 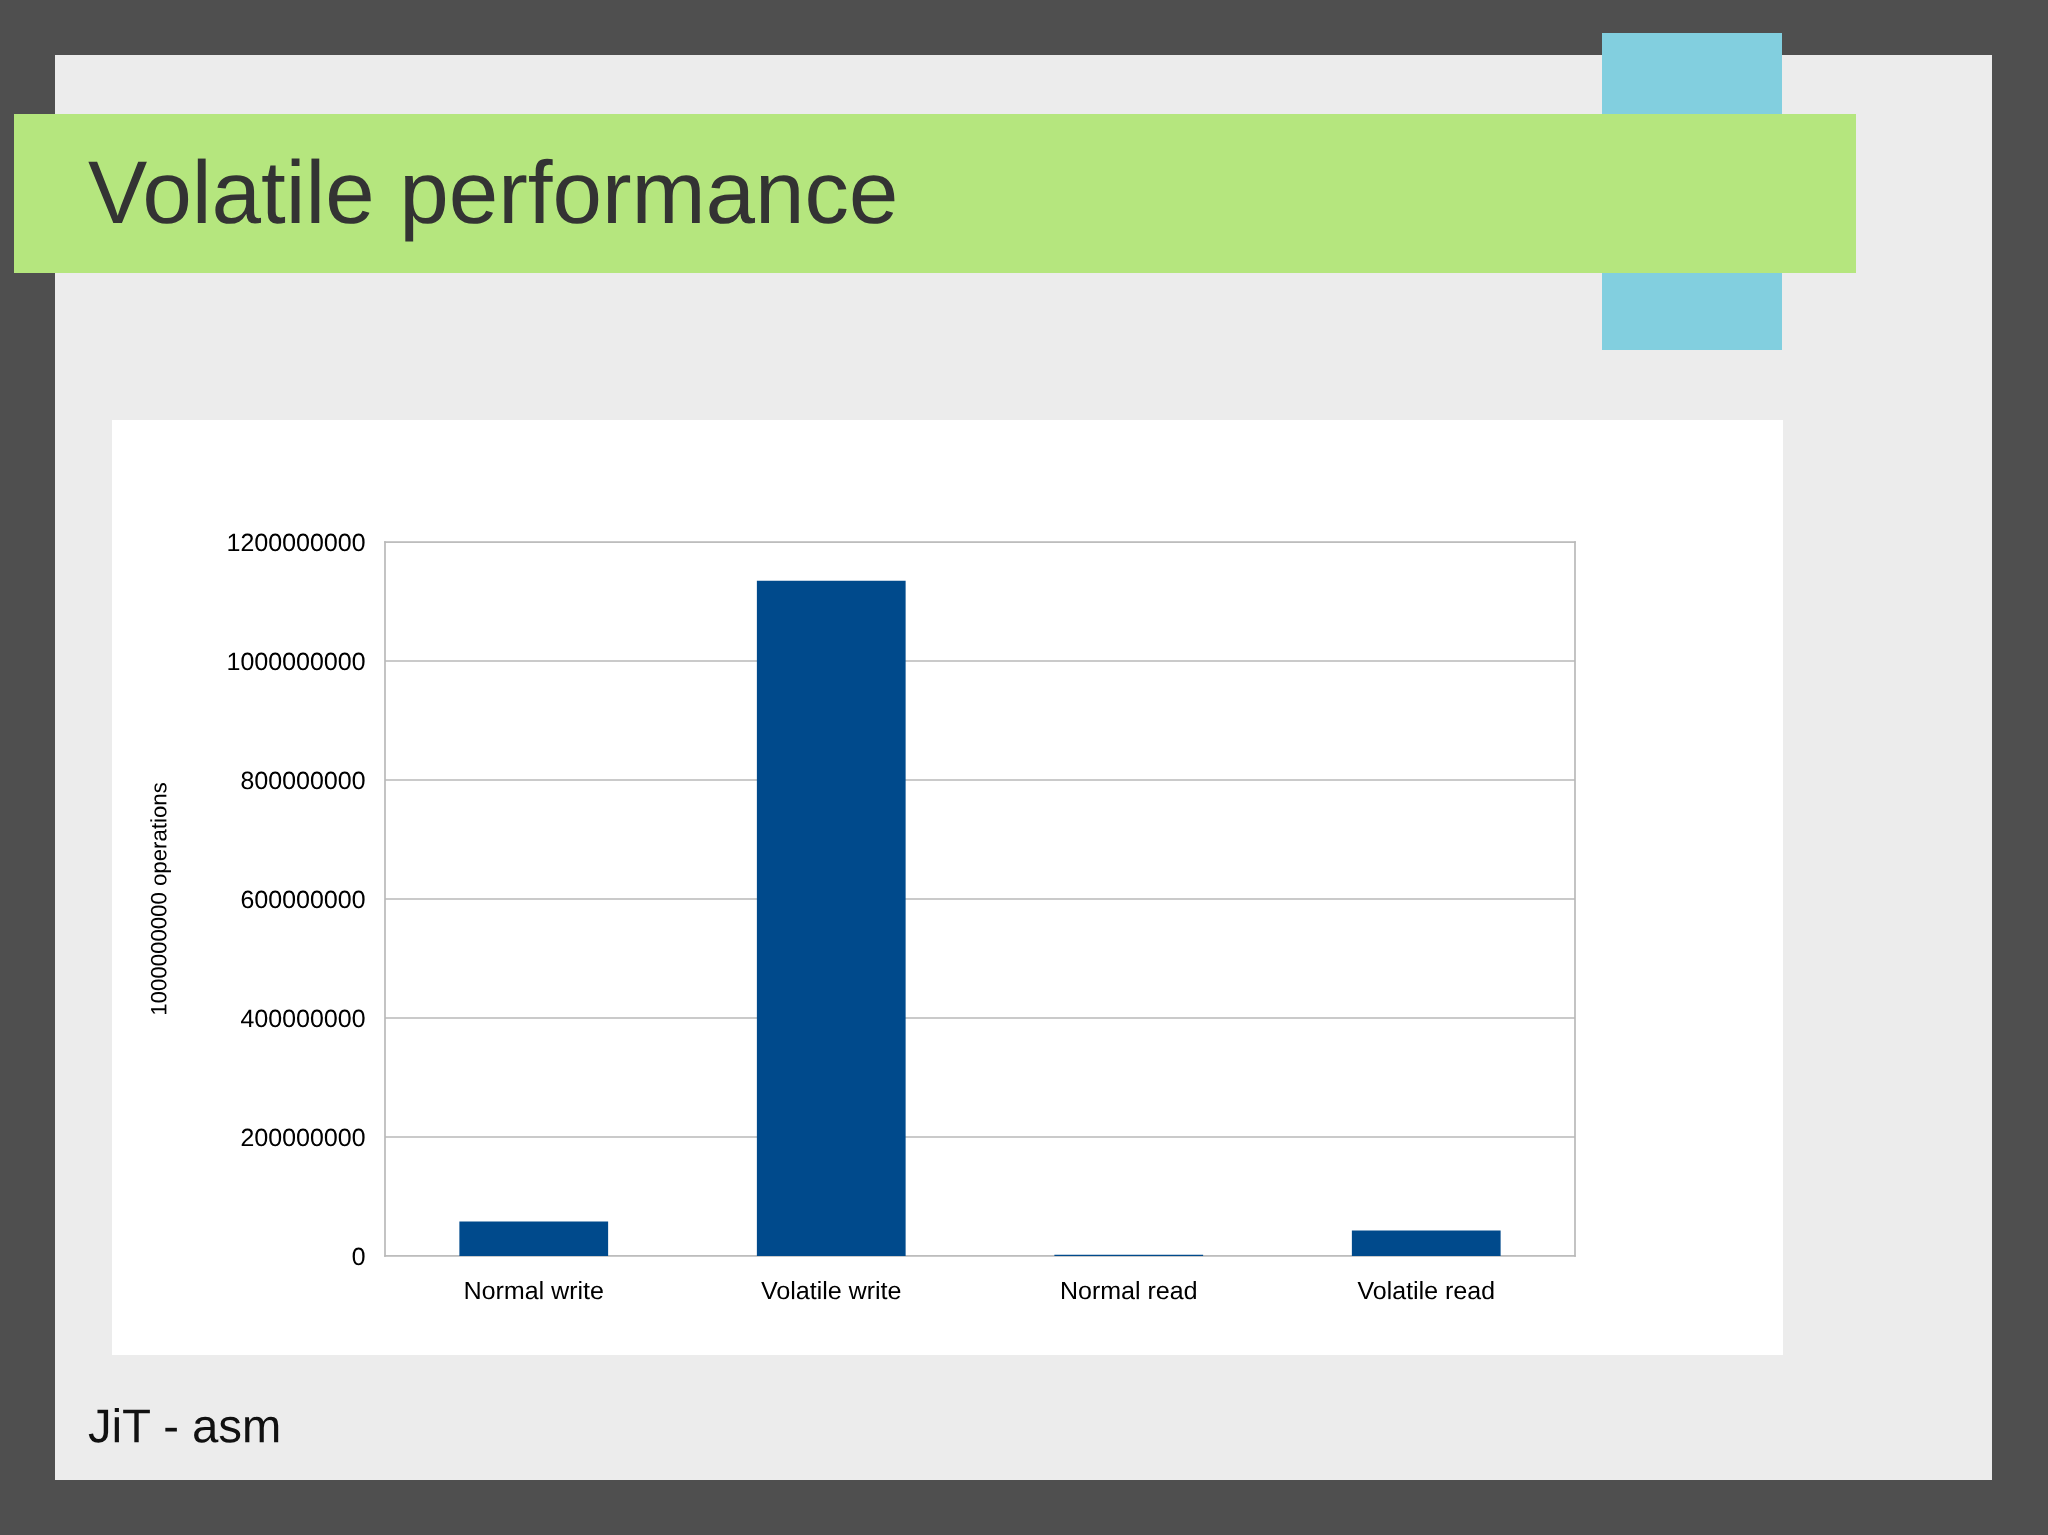 I want to click on y-axis-title: 1000000000 operations, so click(x=160, y=899).